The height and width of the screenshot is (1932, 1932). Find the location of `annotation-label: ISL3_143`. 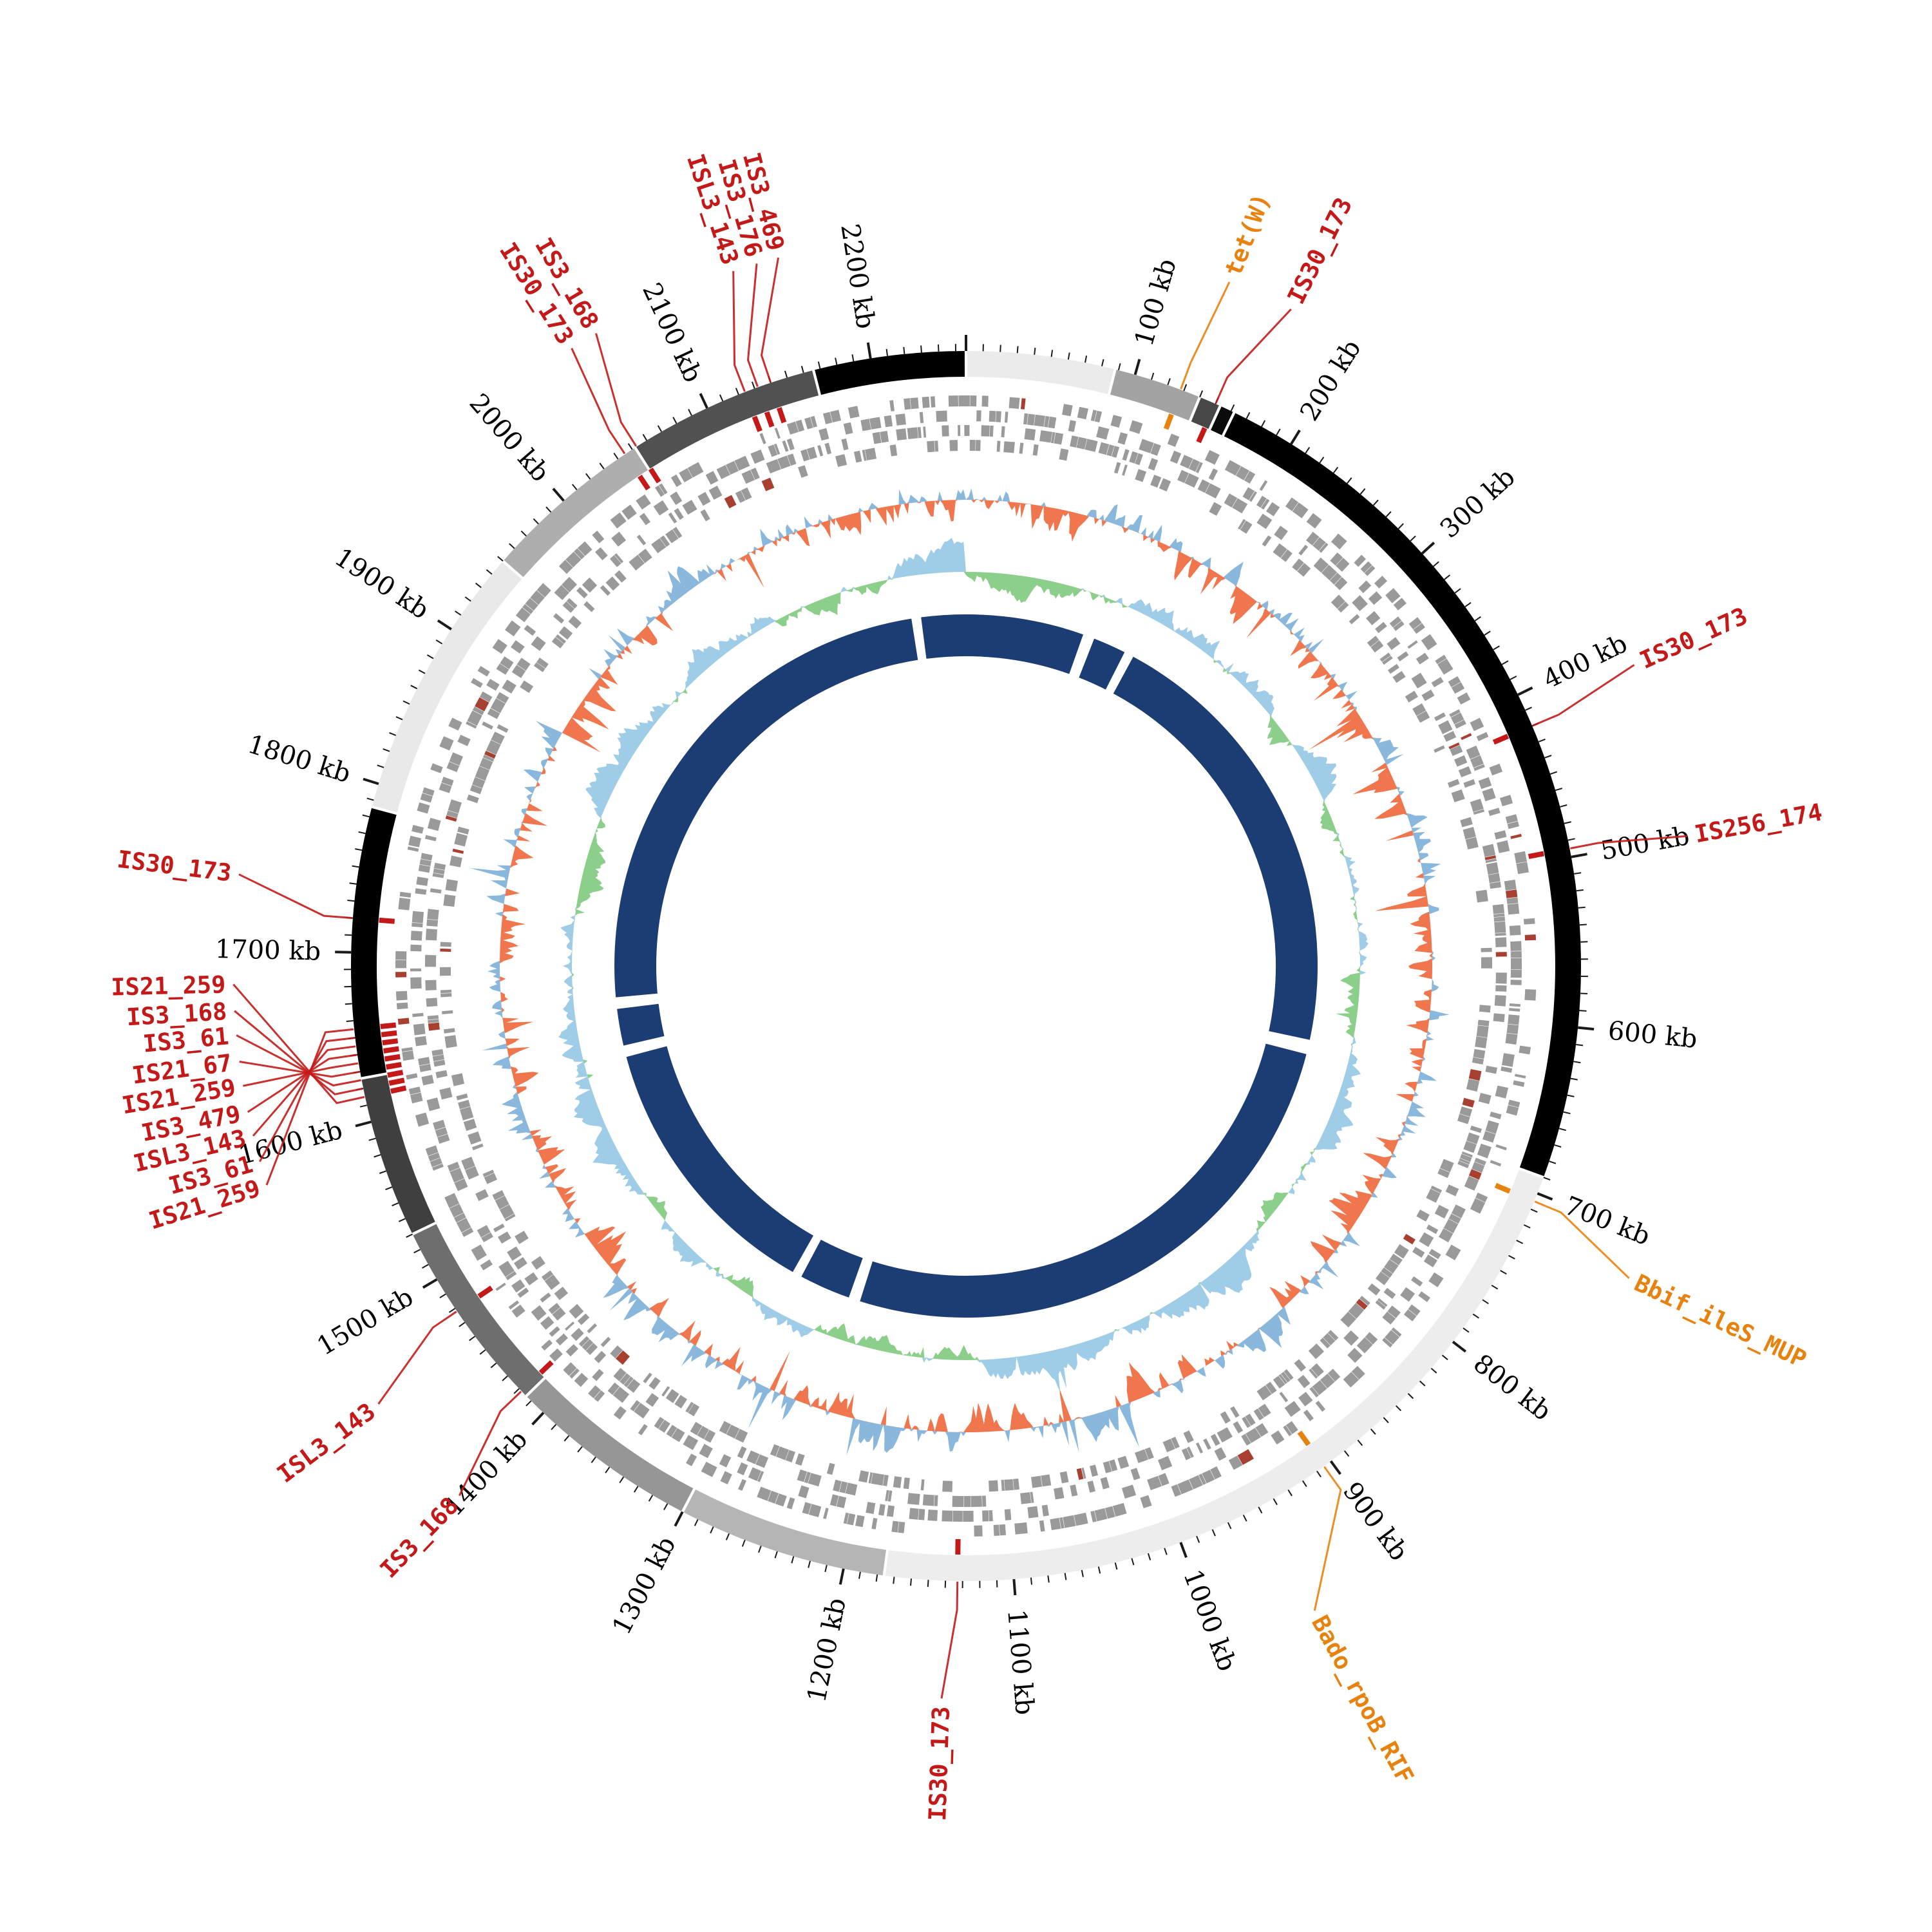

annotation-label: ISL3_143 is located at coordinates (326, 1442).